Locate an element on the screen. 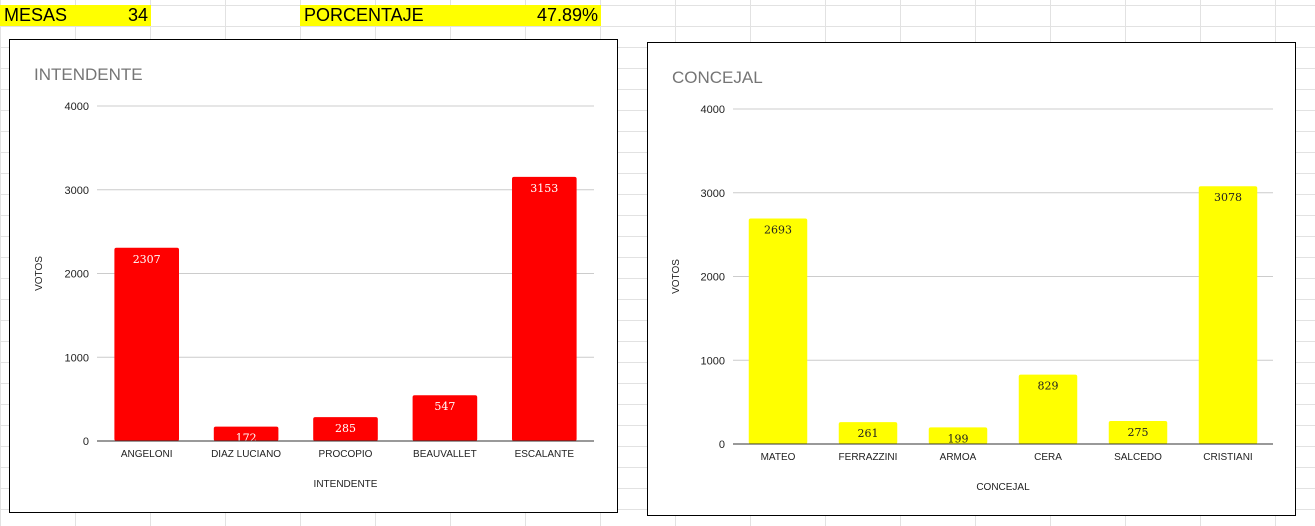 The height and width of the screenshot is (526, 1315). data-label: 285 is located at coordinates (345, 428).